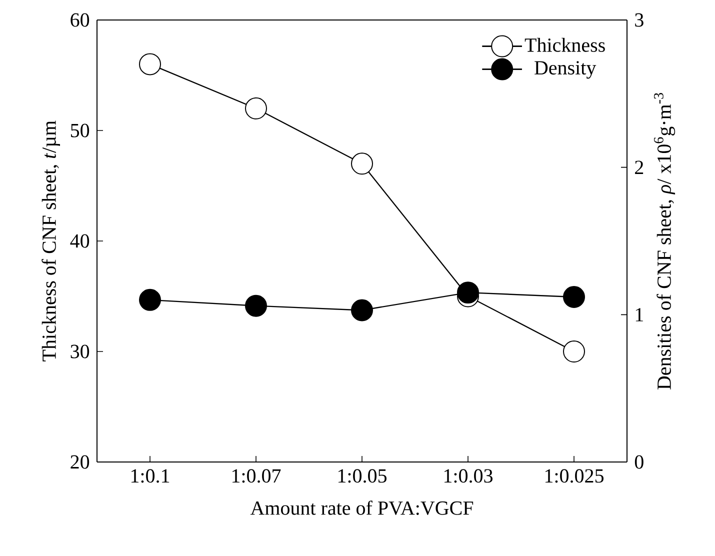 The image size is (715, 556). I want to click on y2-tick-label: 1, so click(639, 315).